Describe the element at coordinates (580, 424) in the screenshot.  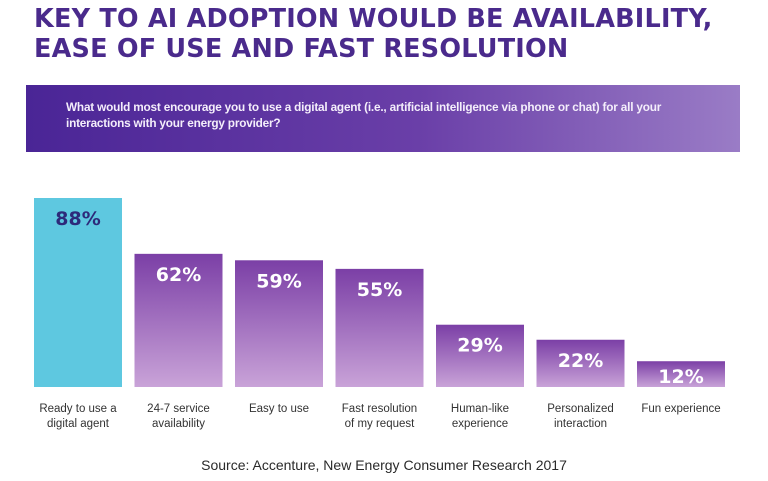
I see `category-label-line: interaction` at that location.